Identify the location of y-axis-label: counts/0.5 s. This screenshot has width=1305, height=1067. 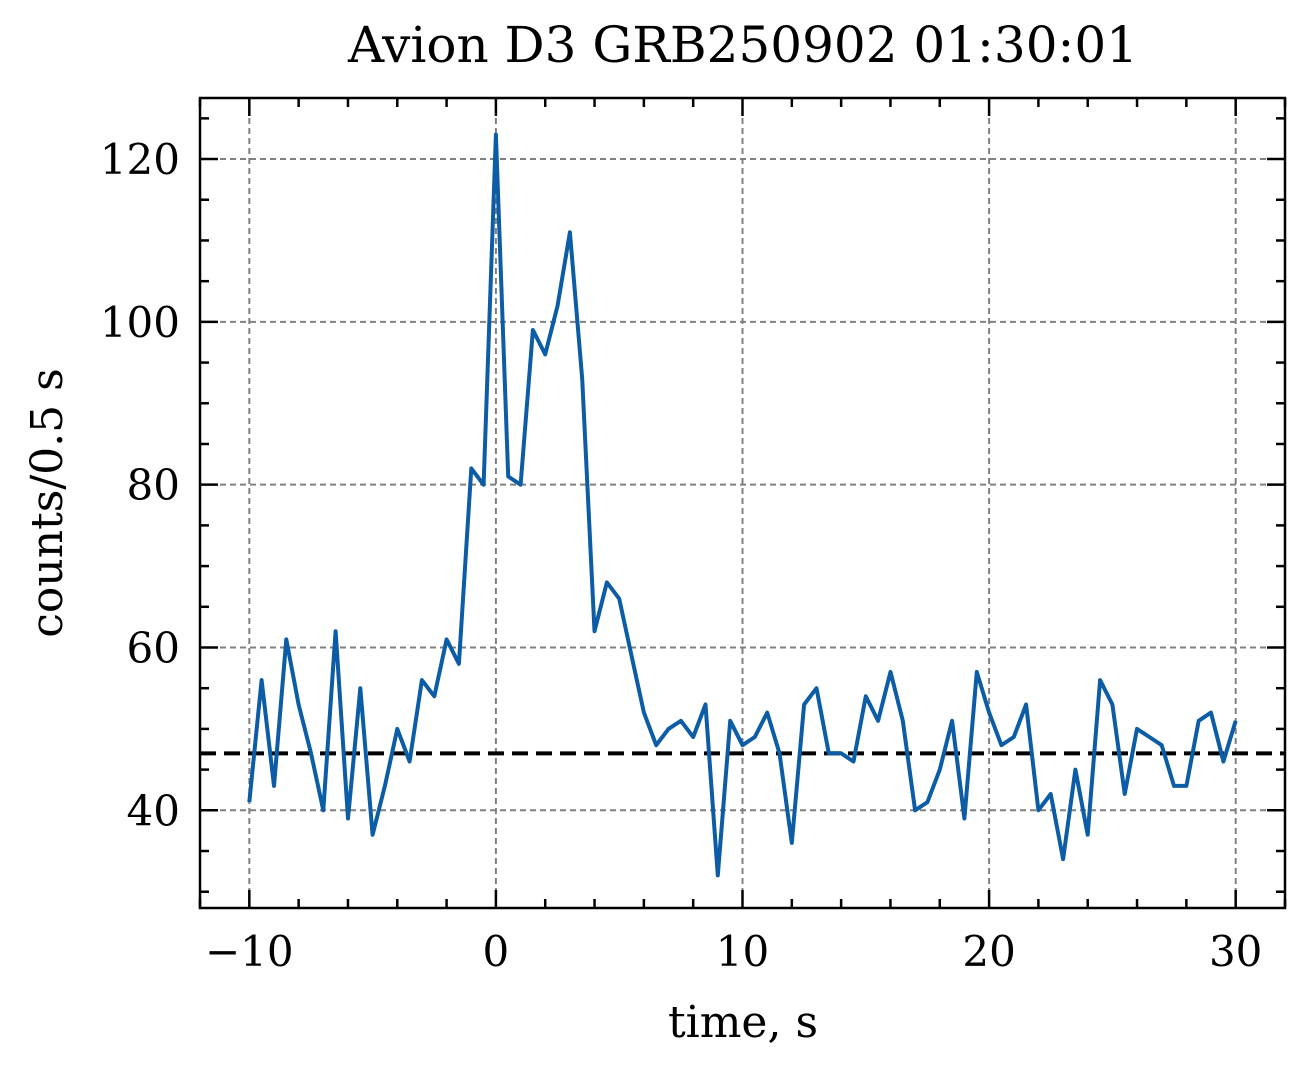
(47, 502).